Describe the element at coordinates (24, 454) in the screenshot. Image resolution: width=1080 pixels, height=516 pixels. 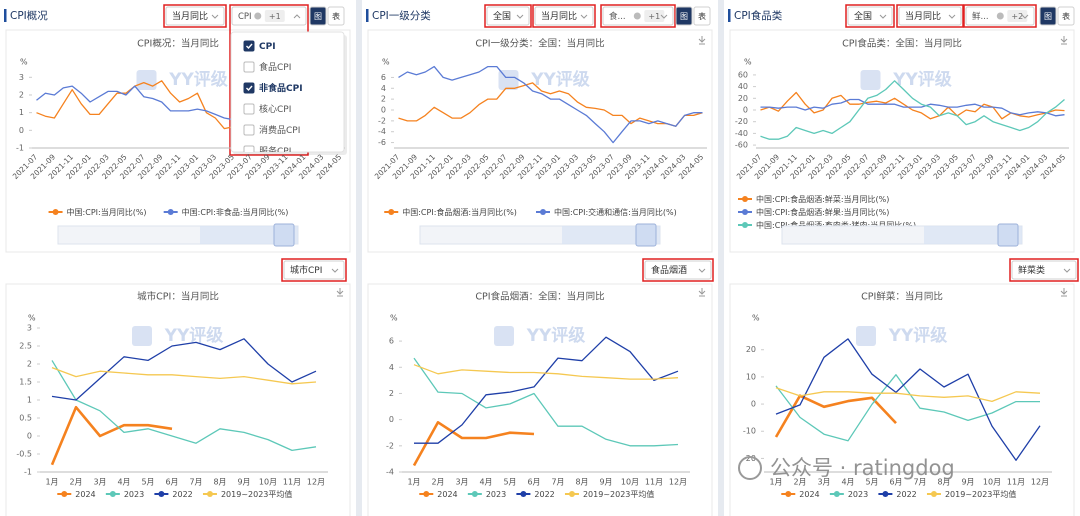
I see `y-tick-label: -0.5` at that location.